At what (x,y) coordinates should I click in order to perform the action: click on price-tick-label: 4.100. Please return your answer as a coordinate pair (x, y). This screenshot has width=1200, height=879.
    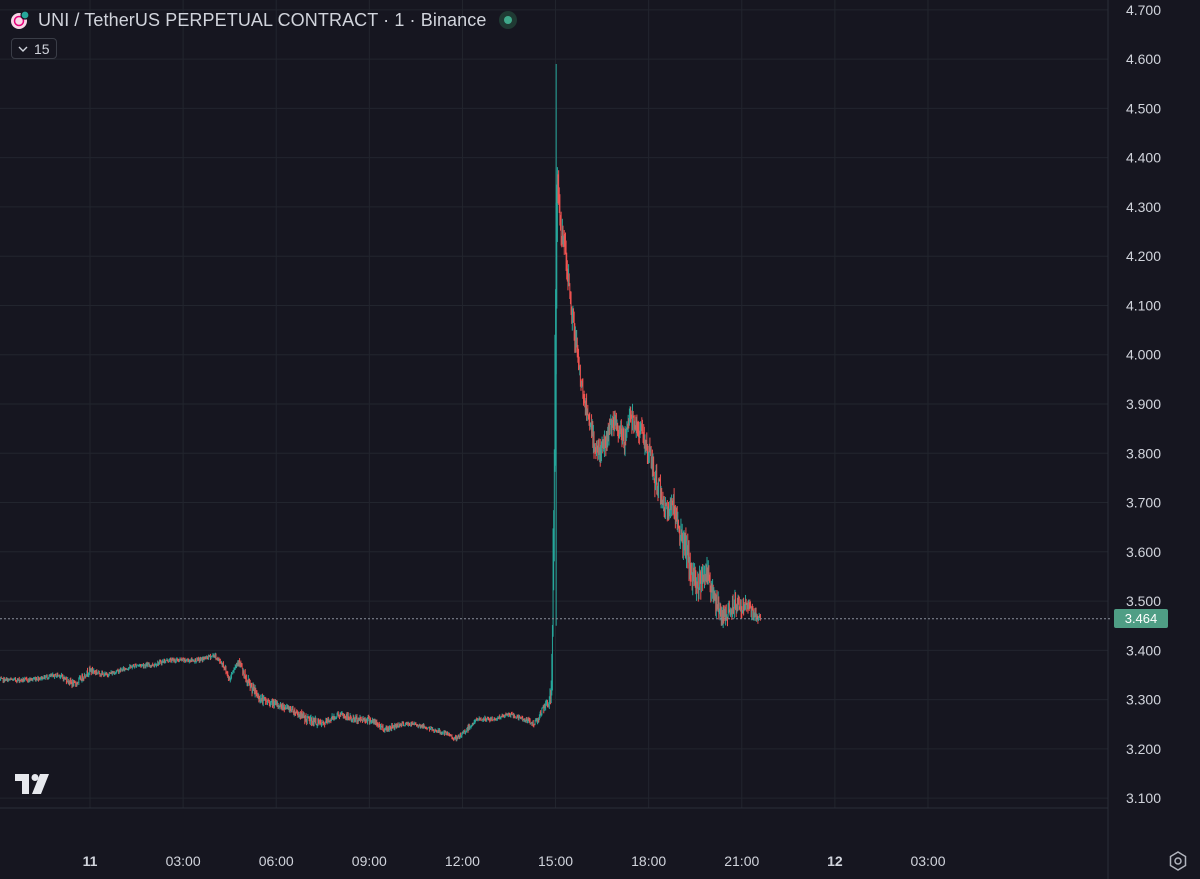
    Looking at the image, I should click on (1143, 305).